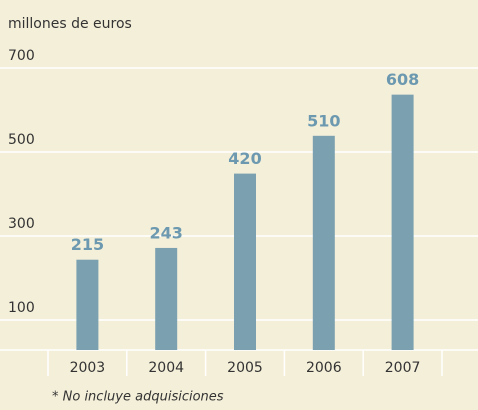 Image resolution: width=478 pixels, height=410 pixels. Describe the element at coordinates (244, 158) in the screenshot. I see `value-label: 420` at that location.